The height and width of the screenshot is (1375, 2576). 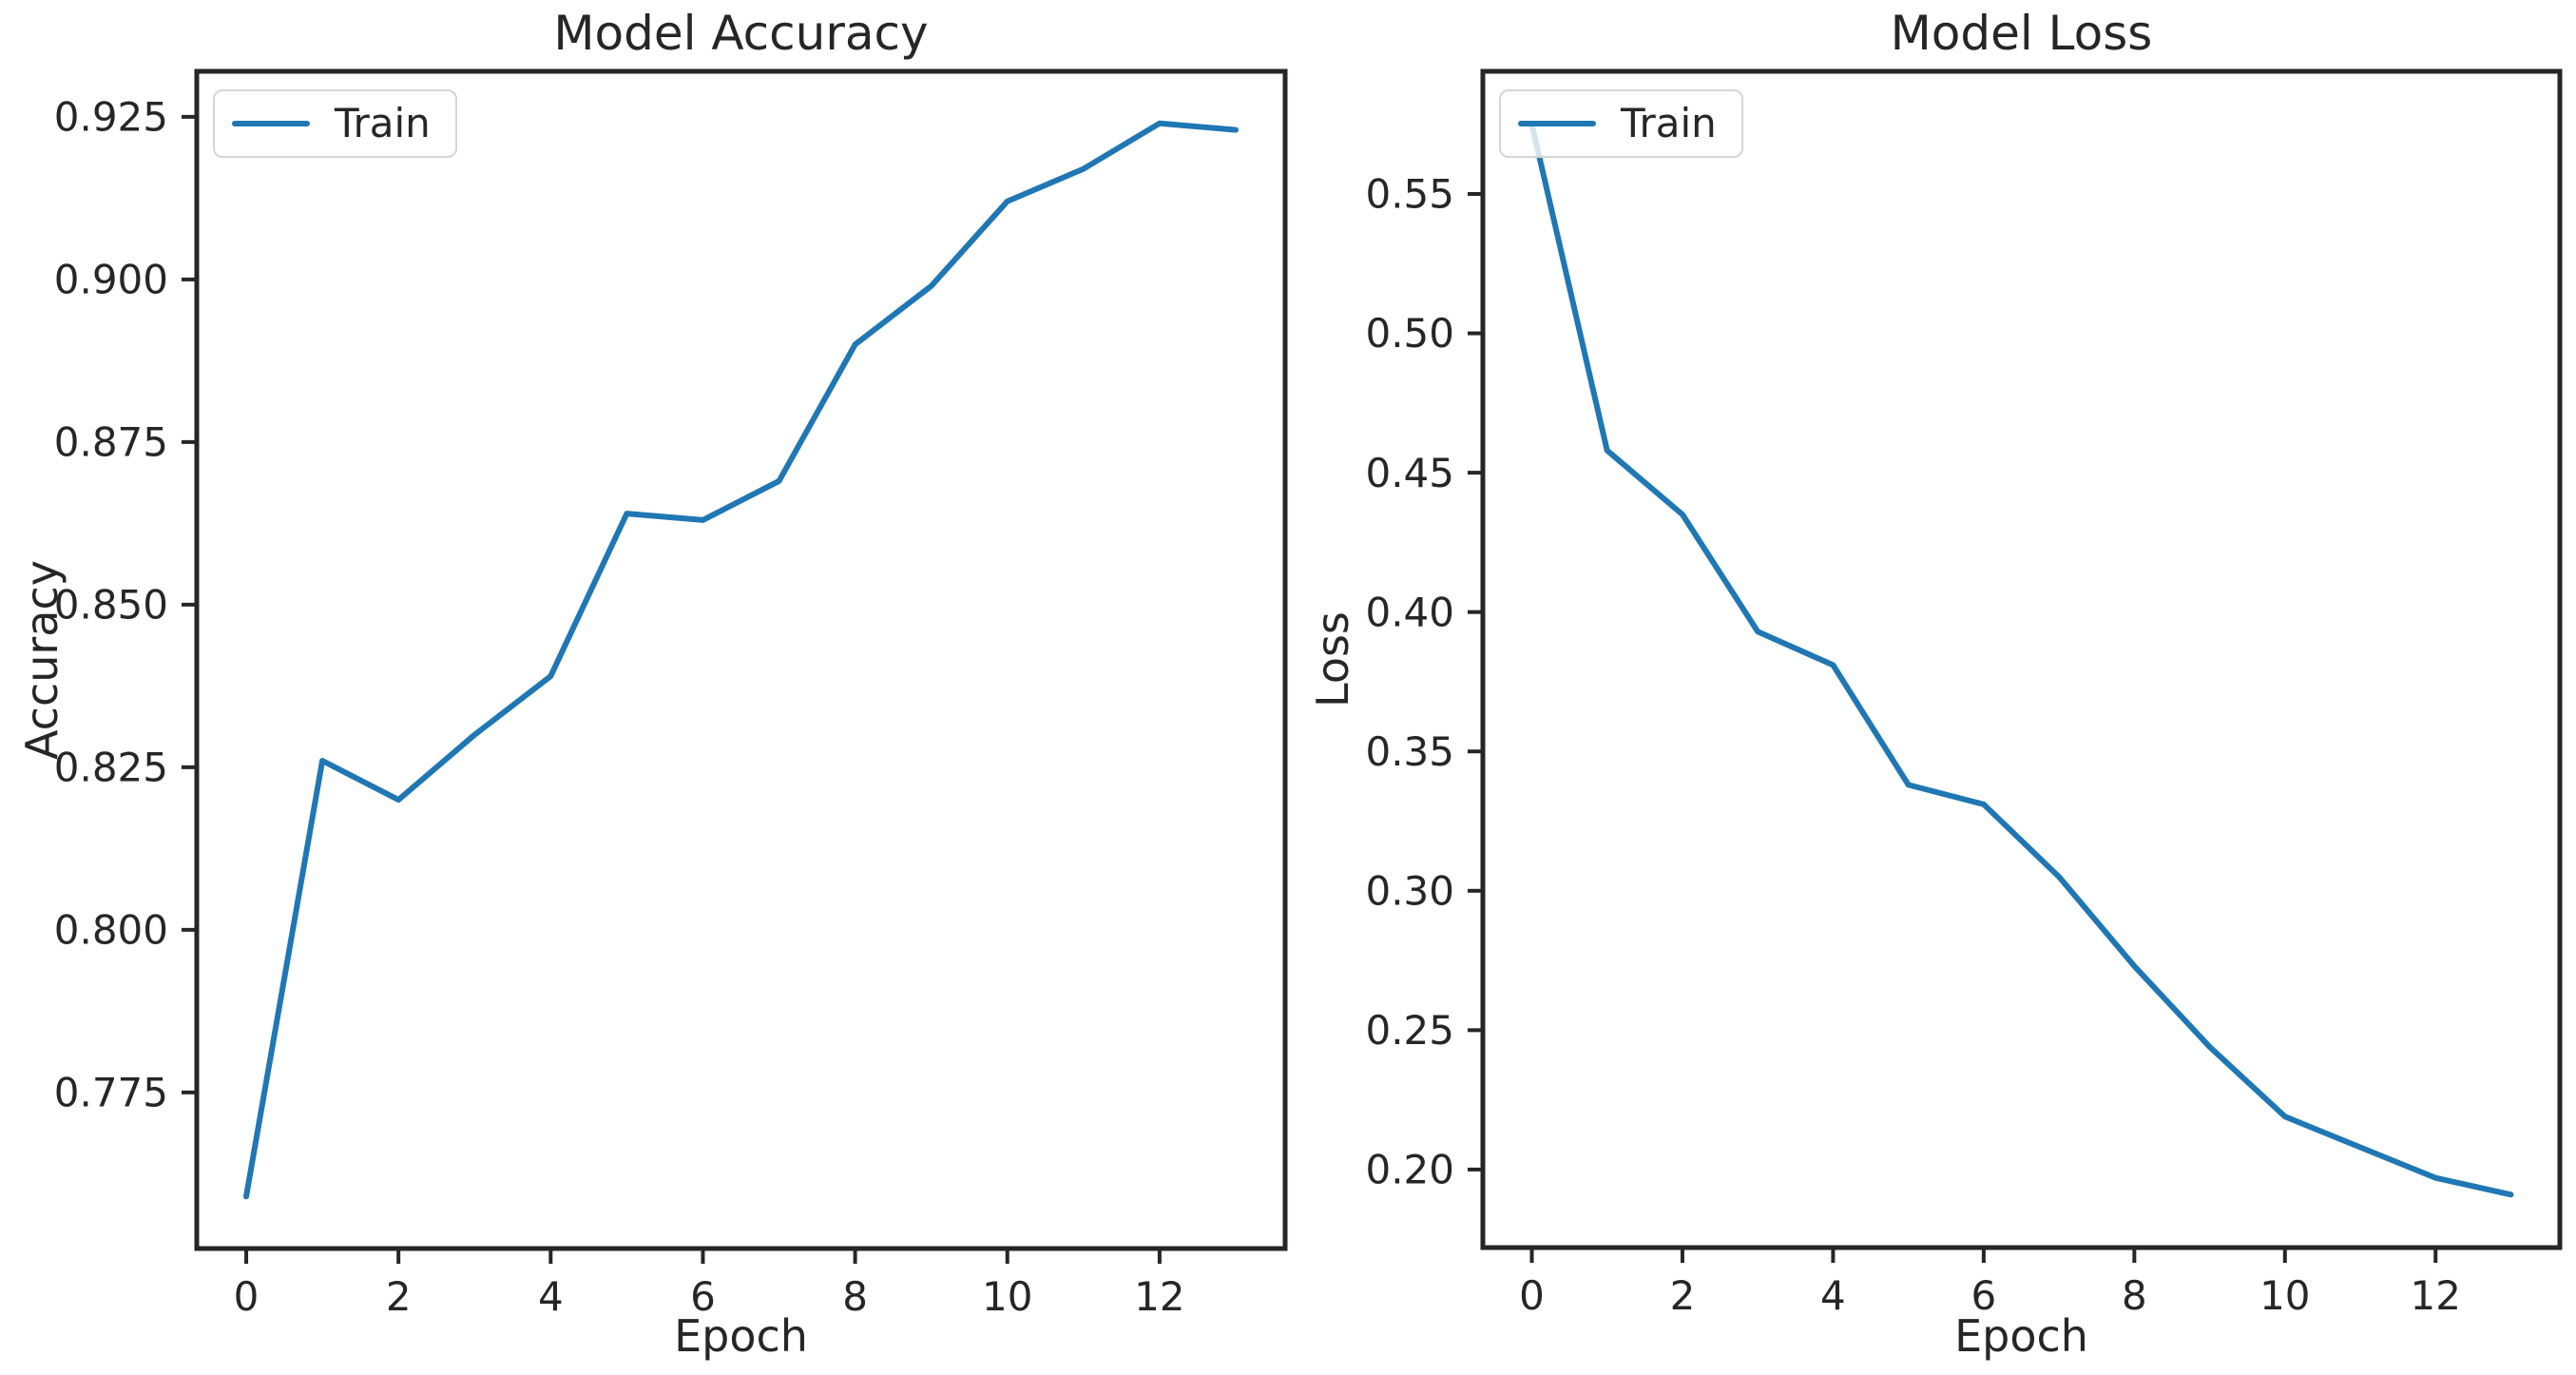 What do you see at coordinates (1409, 612) in the screenshot?
I see `y-tick-label: 0.40` at bounding box center [1409, 612].